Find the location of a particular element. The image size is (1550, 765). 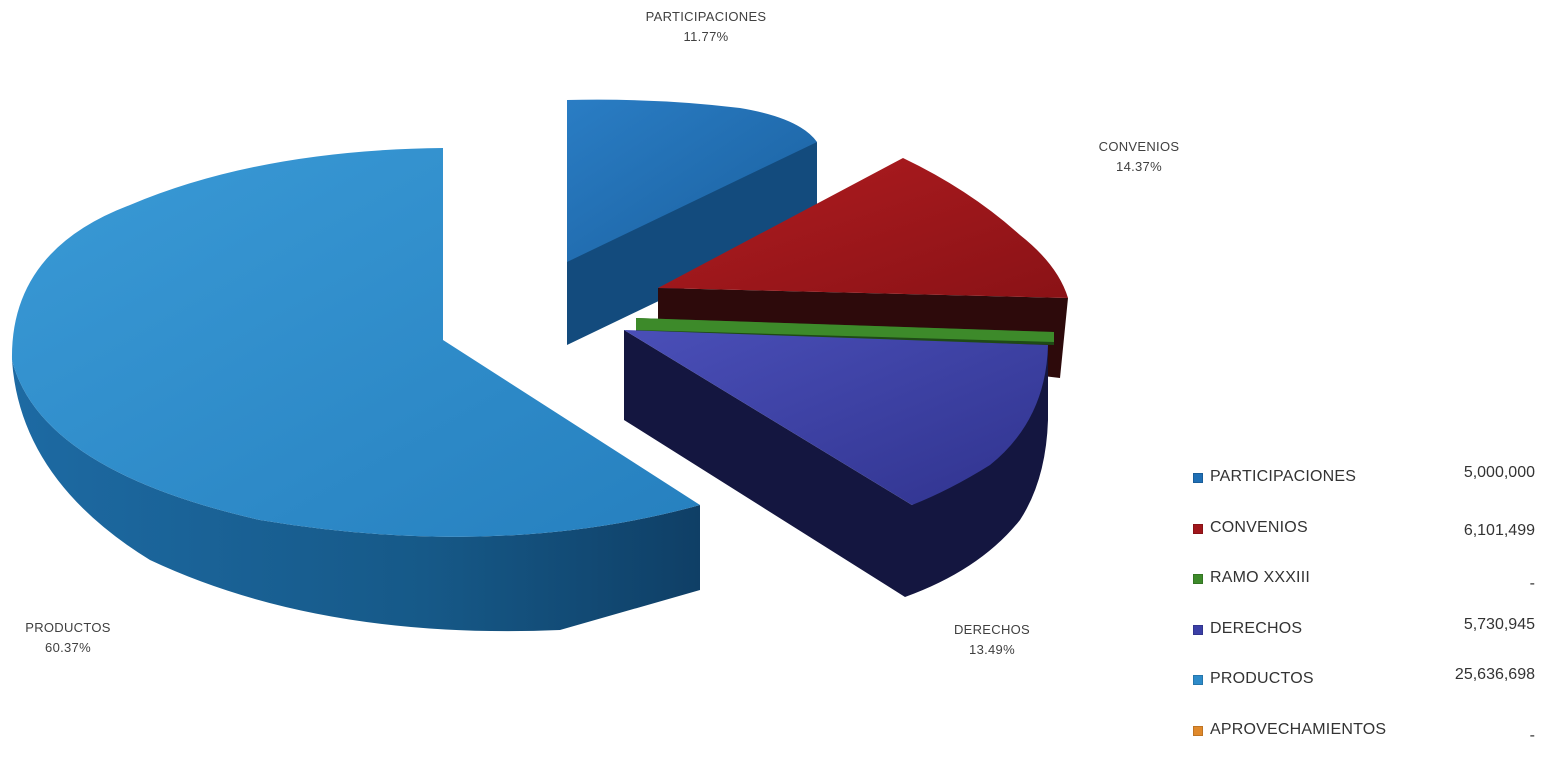

legend-item-aprovechamientos: APROVECHAMIENTOS - is located at coordinates (1369, 740).